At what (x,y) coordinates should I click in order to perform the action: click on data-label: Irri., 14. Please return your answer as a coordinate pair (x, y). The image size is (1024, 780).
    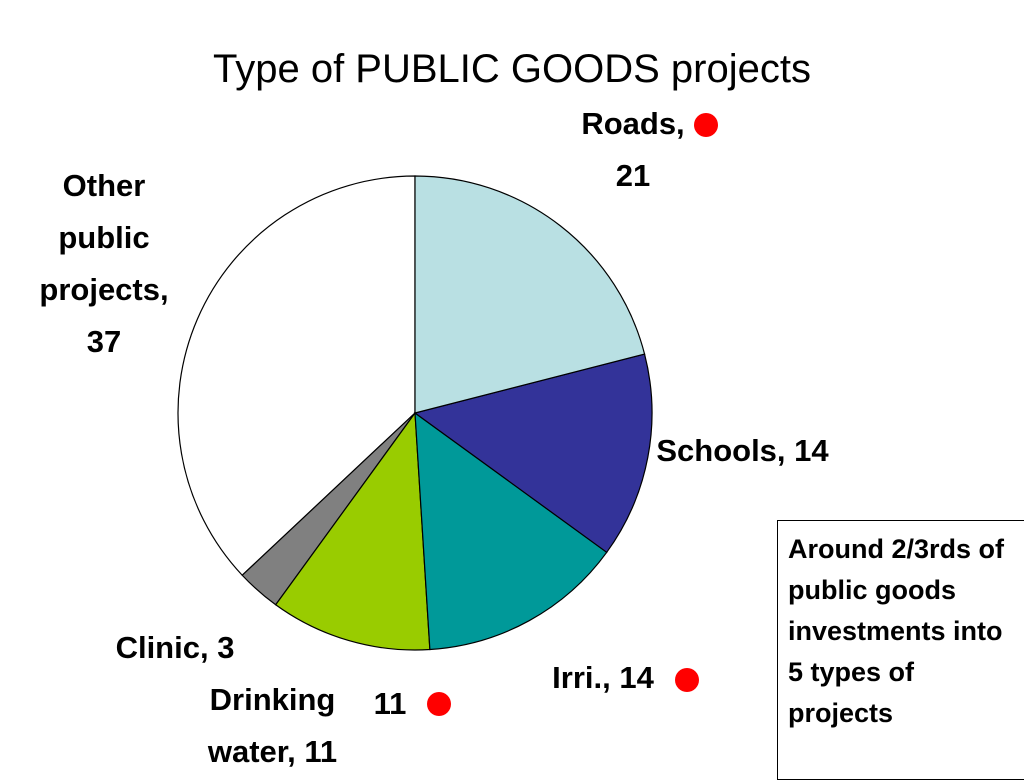
    Looking at the image, I should click on (603, 677).